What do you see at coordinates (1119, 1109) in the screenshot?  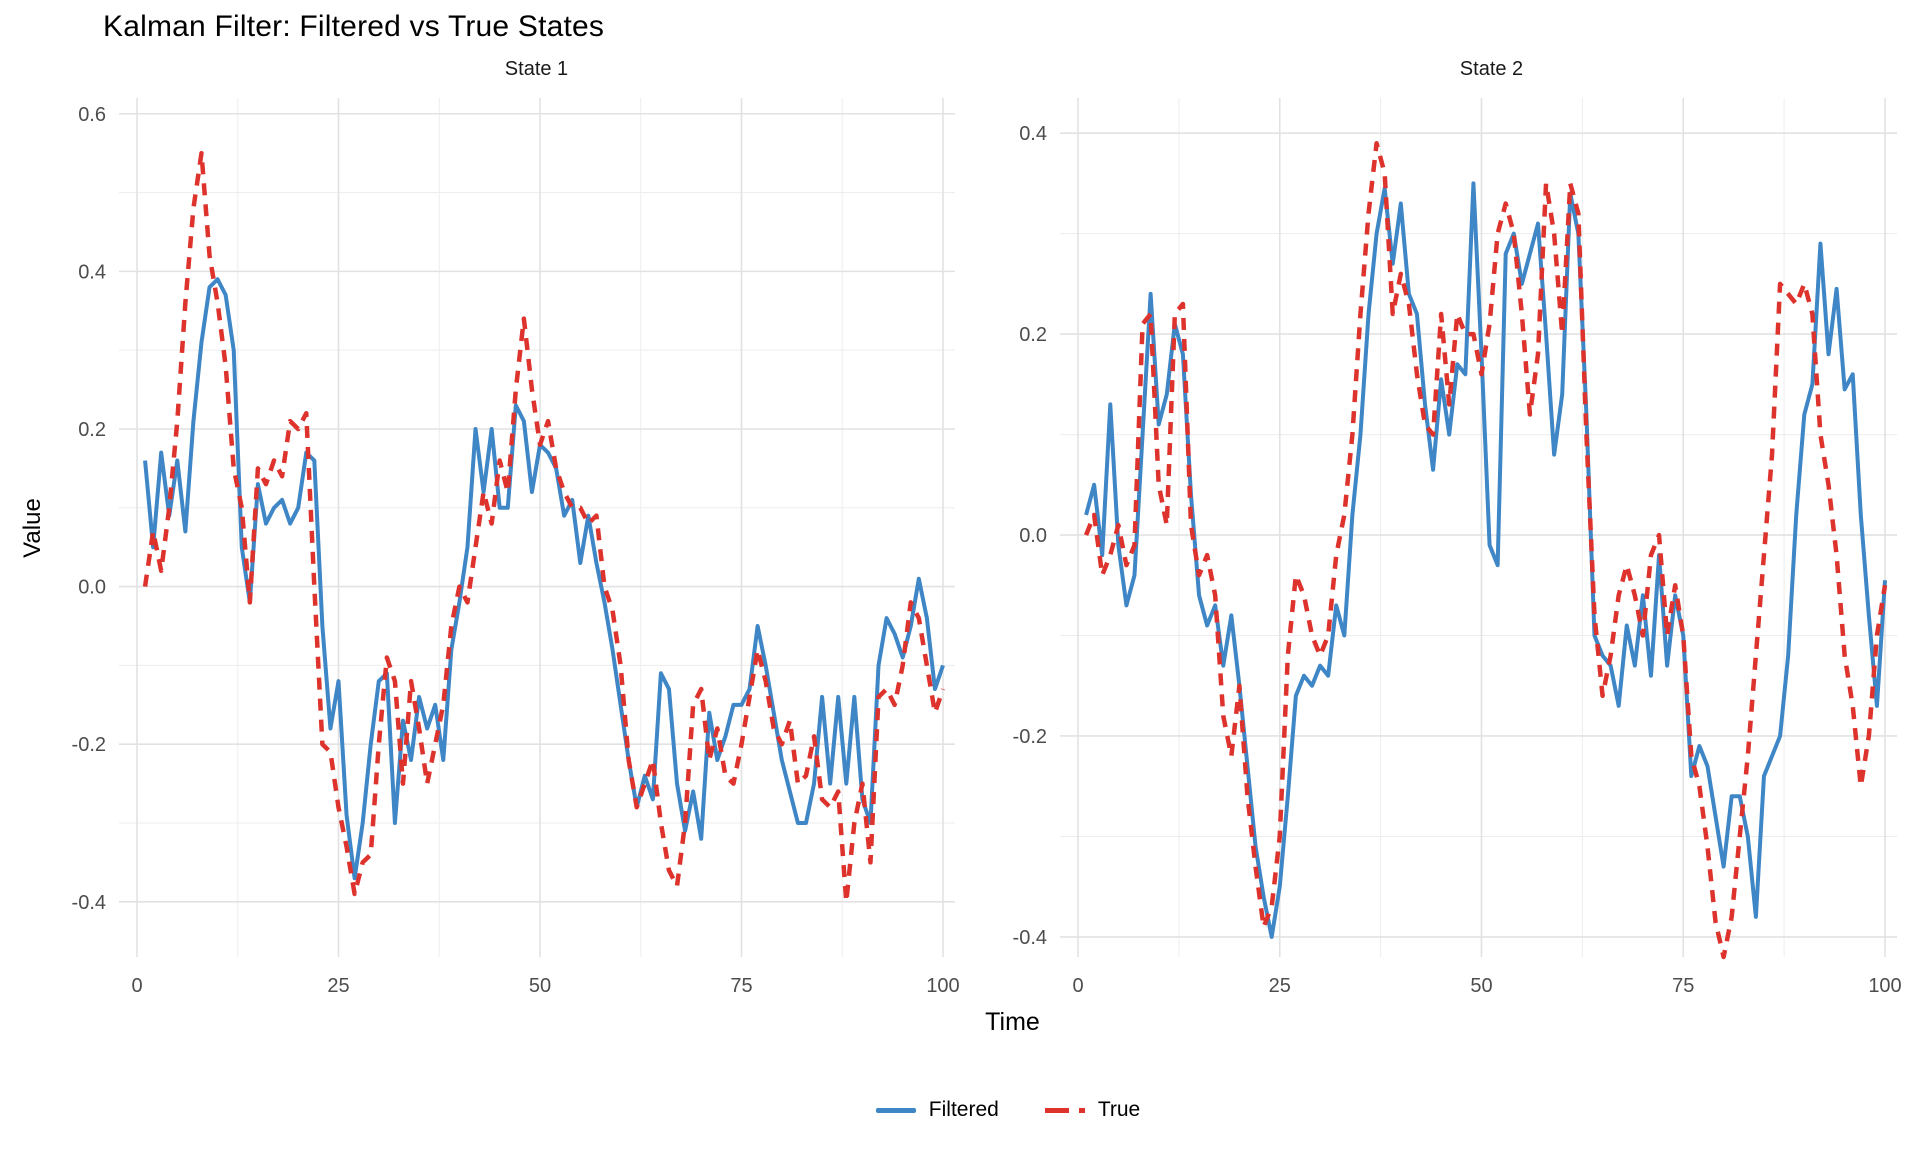 I see `legend-label-true: True` at bounding box center [1119, 1109].